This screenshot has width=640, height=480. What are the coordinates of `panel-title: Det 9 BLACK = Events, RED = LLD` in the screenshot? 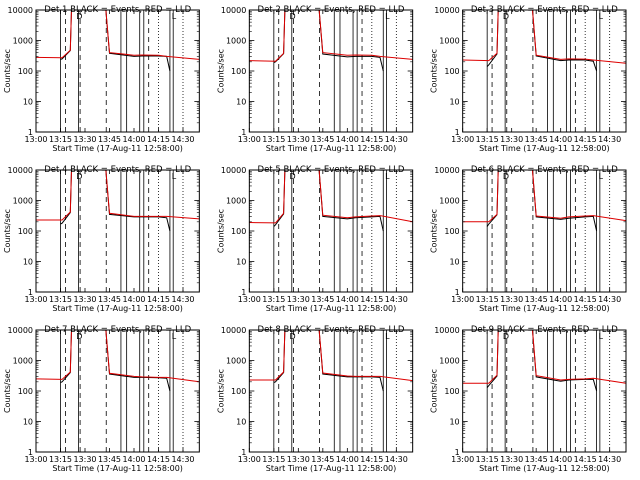 It's located at (544, 330).